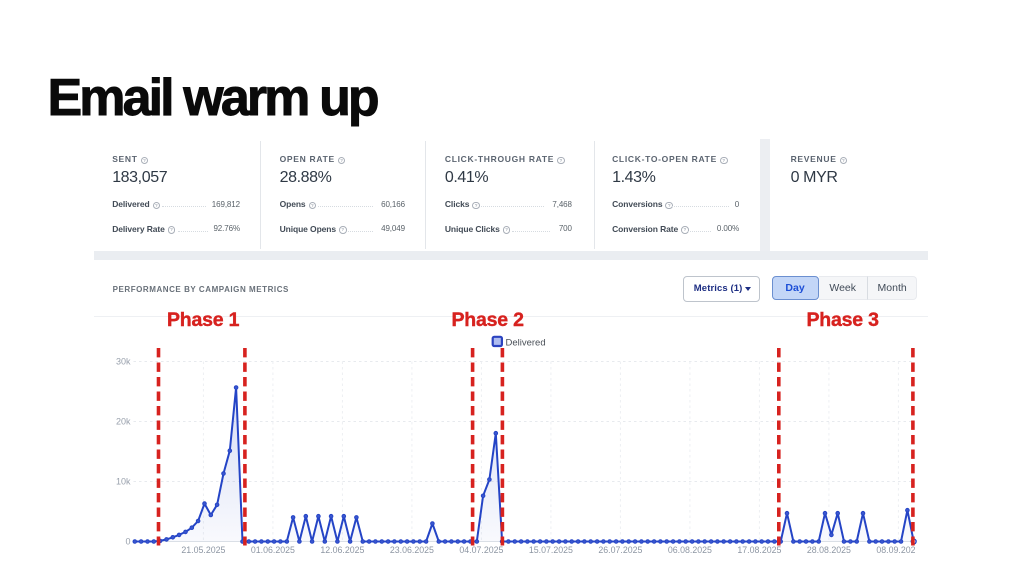  I want to click on svg-text: 08.09.2025, so click(898, 550).